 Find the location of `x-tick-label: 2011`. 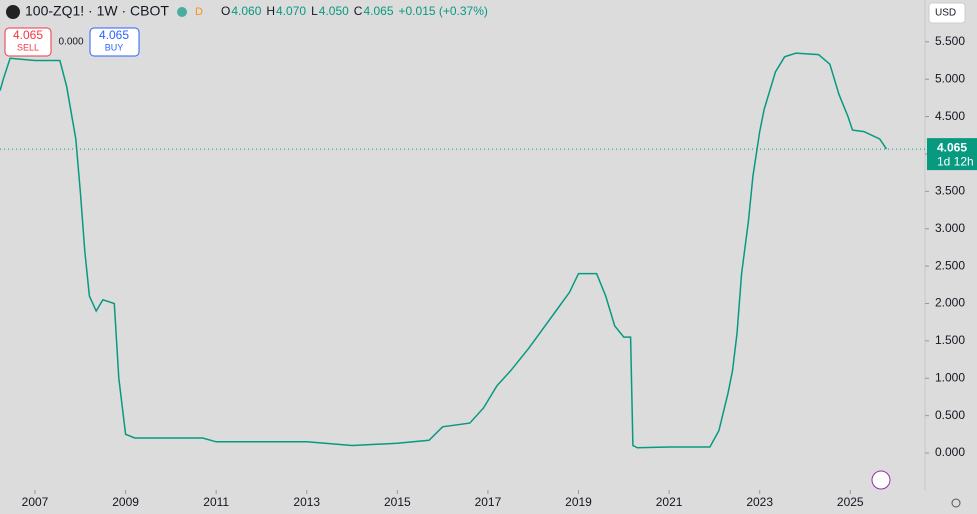

x-tick-label: 2011 is located at coordinates (216, 502).